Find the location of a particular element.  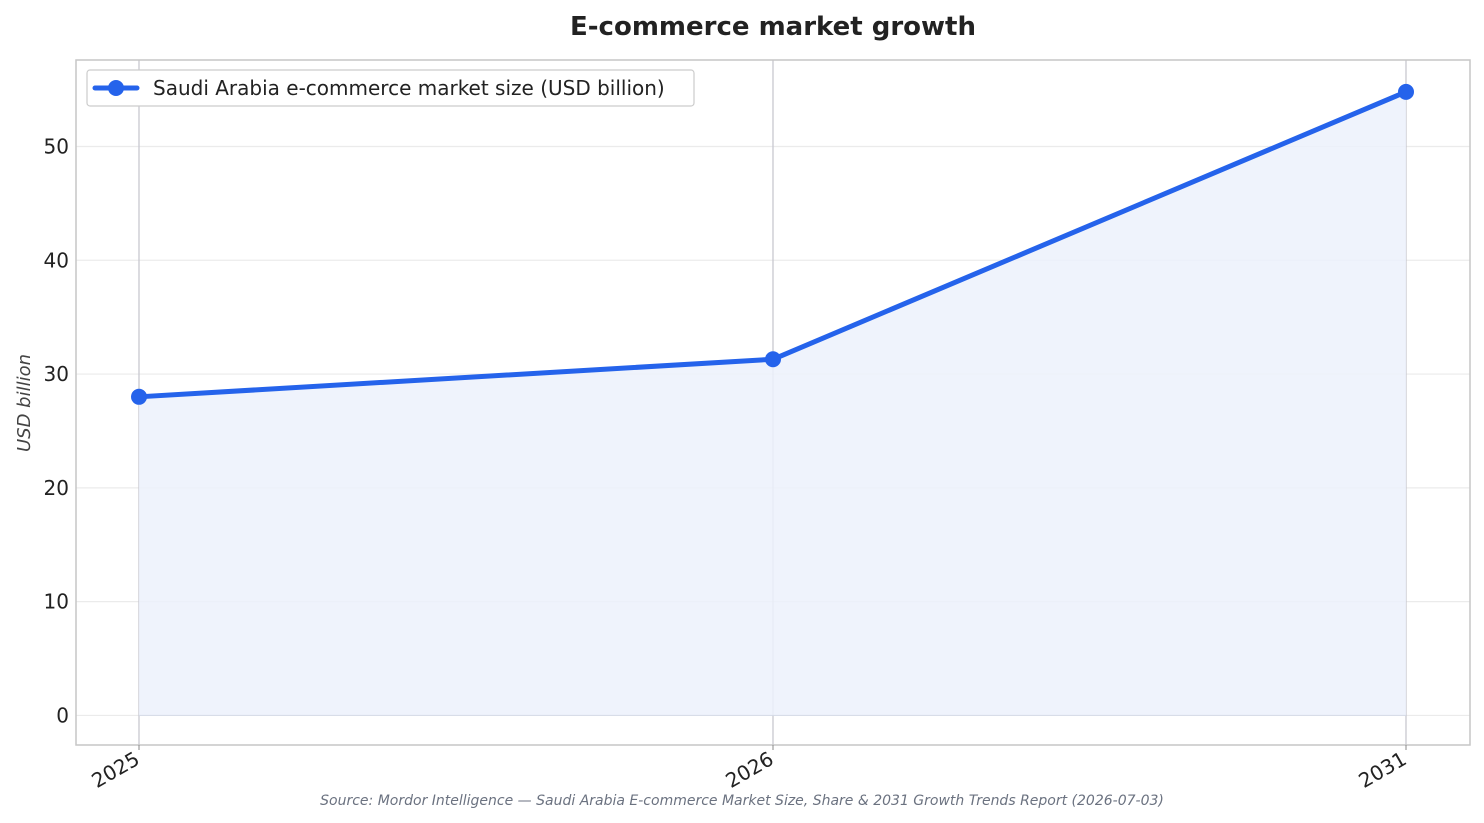

y-tick-label: 50 is located at coordinates (56, 146).